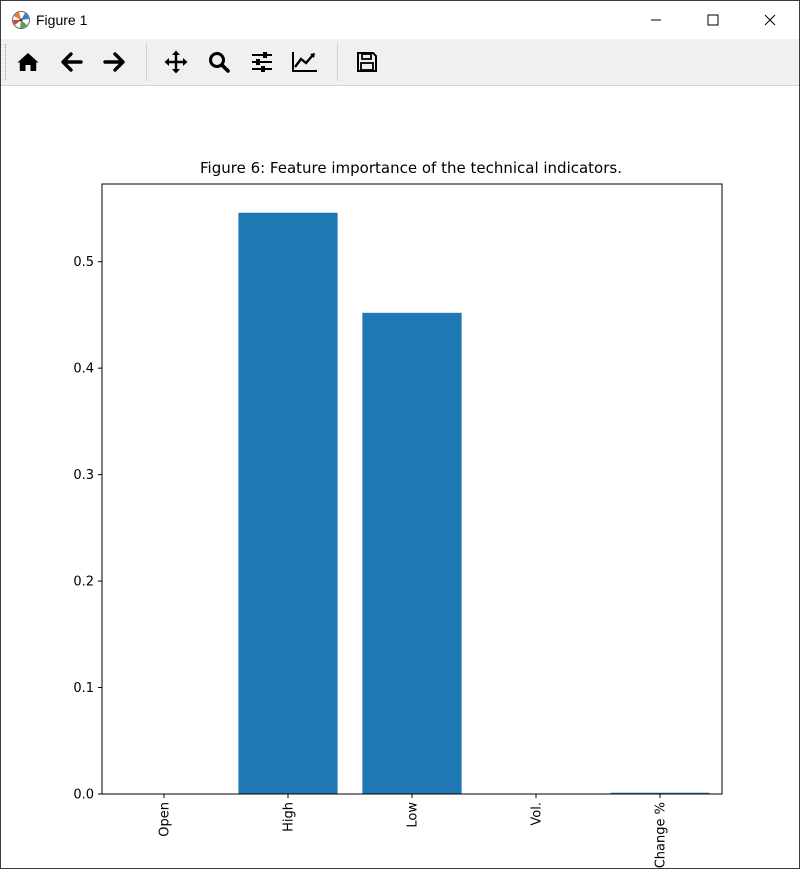  I want to click on line-chart-icon, so click(304, 62).